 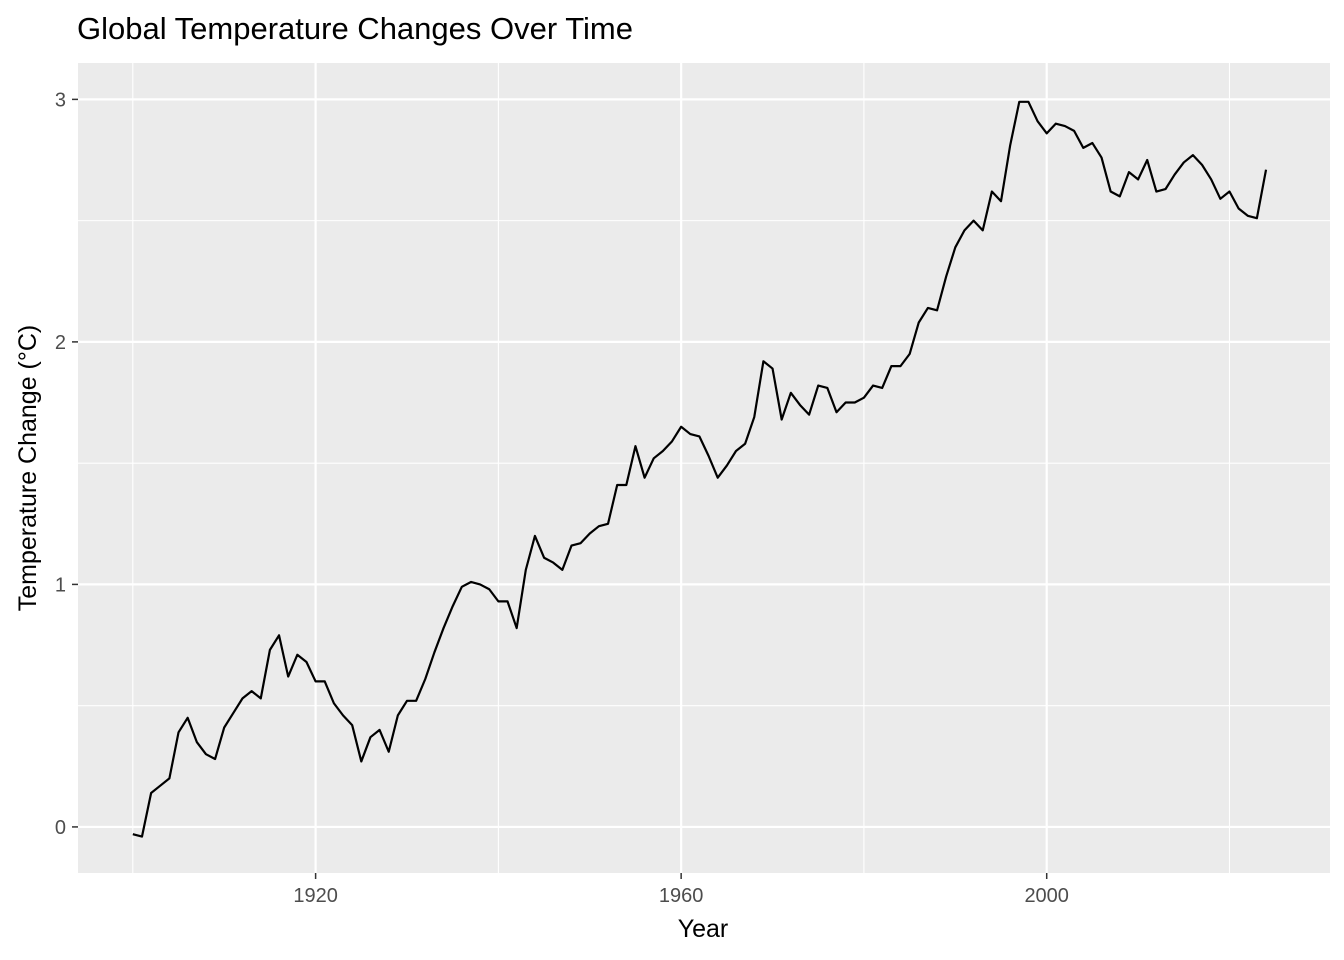 What do you see at coordinates (60, 100) in the screenshot?
I see `y-tick-label: 3` at bounding box center [60, 100].